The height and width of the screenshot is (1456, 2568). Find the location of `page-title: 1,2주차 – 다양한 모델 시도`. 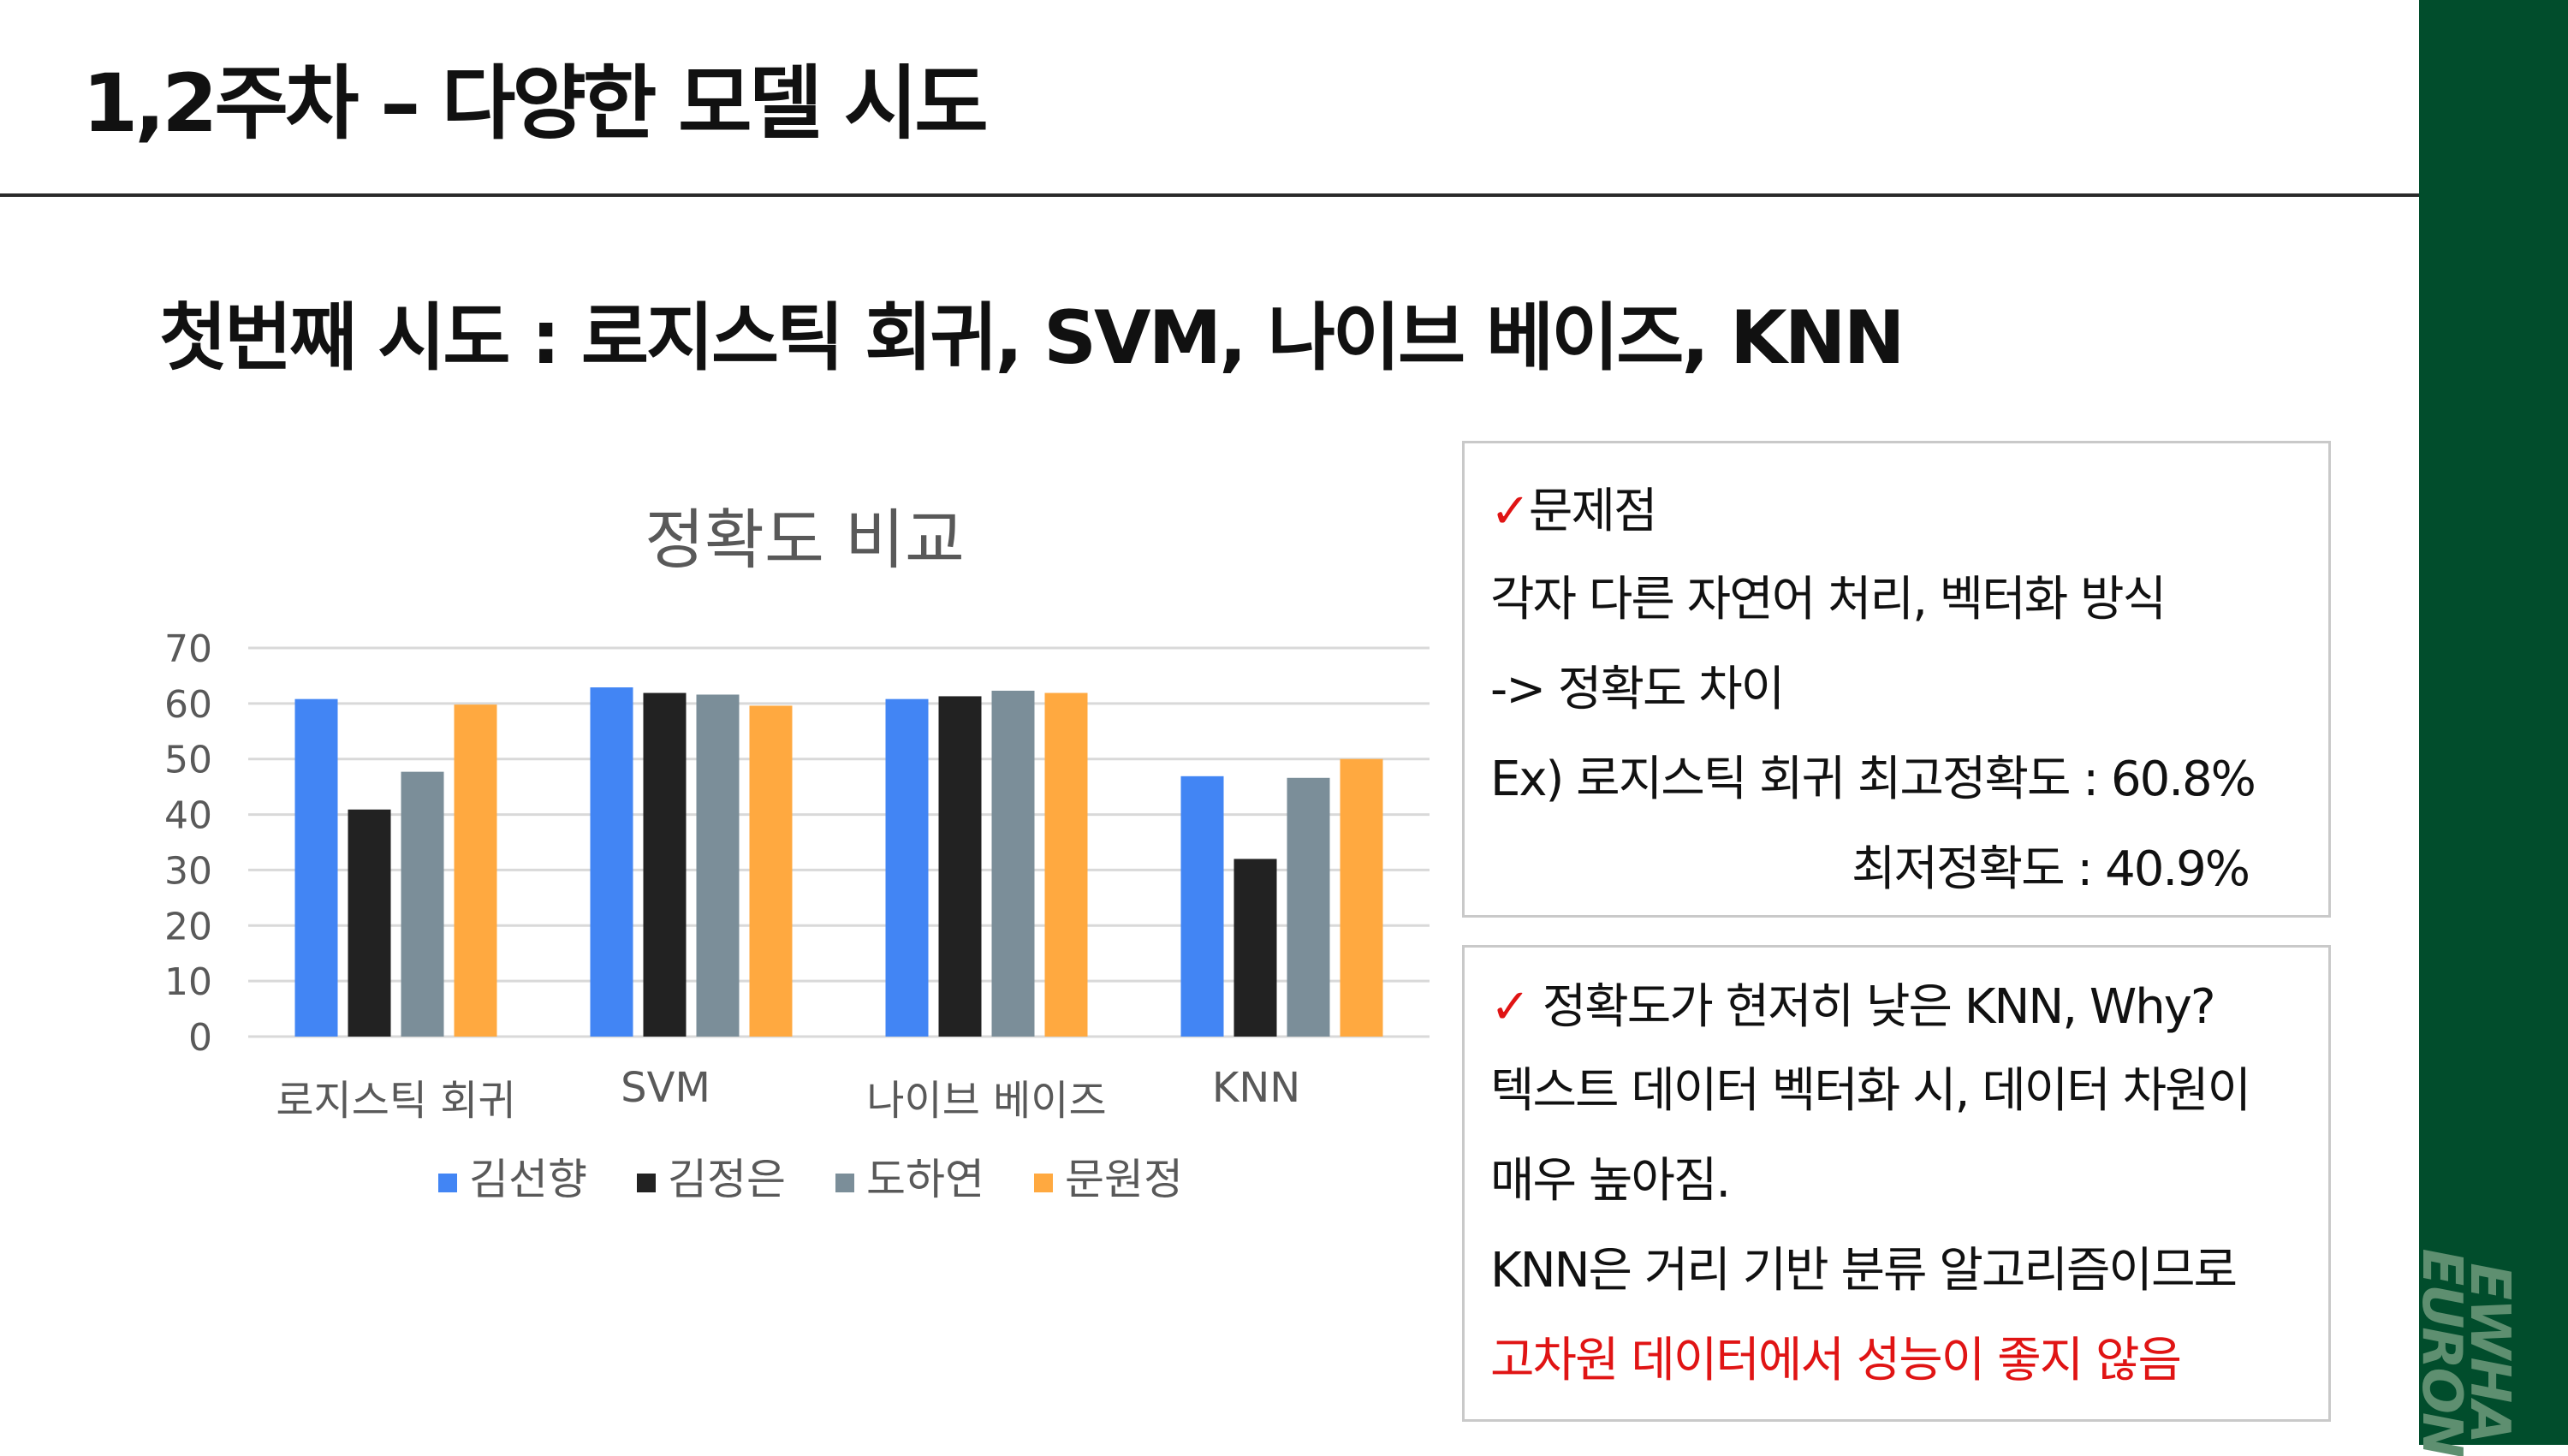

page-title: 1,2주차 – 다양한 모델 시도 is located at coordinates (535, 104).